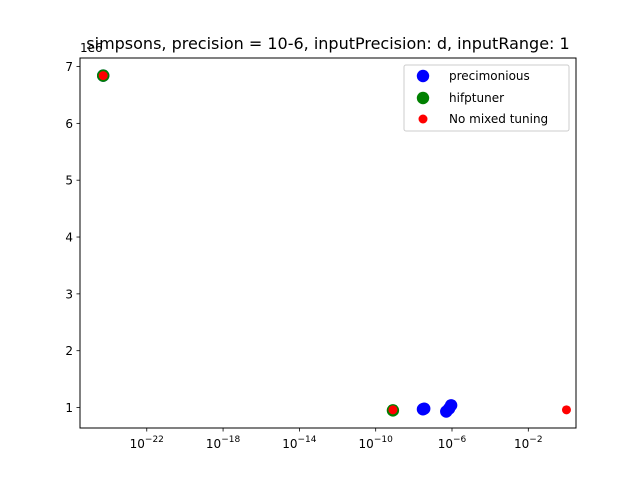 Image resolution: width=640 pixels, height=485 pixels. Describe the element at coordinates (69, 408) in the screenshot. I see `y-tick-label: 1` at that location.